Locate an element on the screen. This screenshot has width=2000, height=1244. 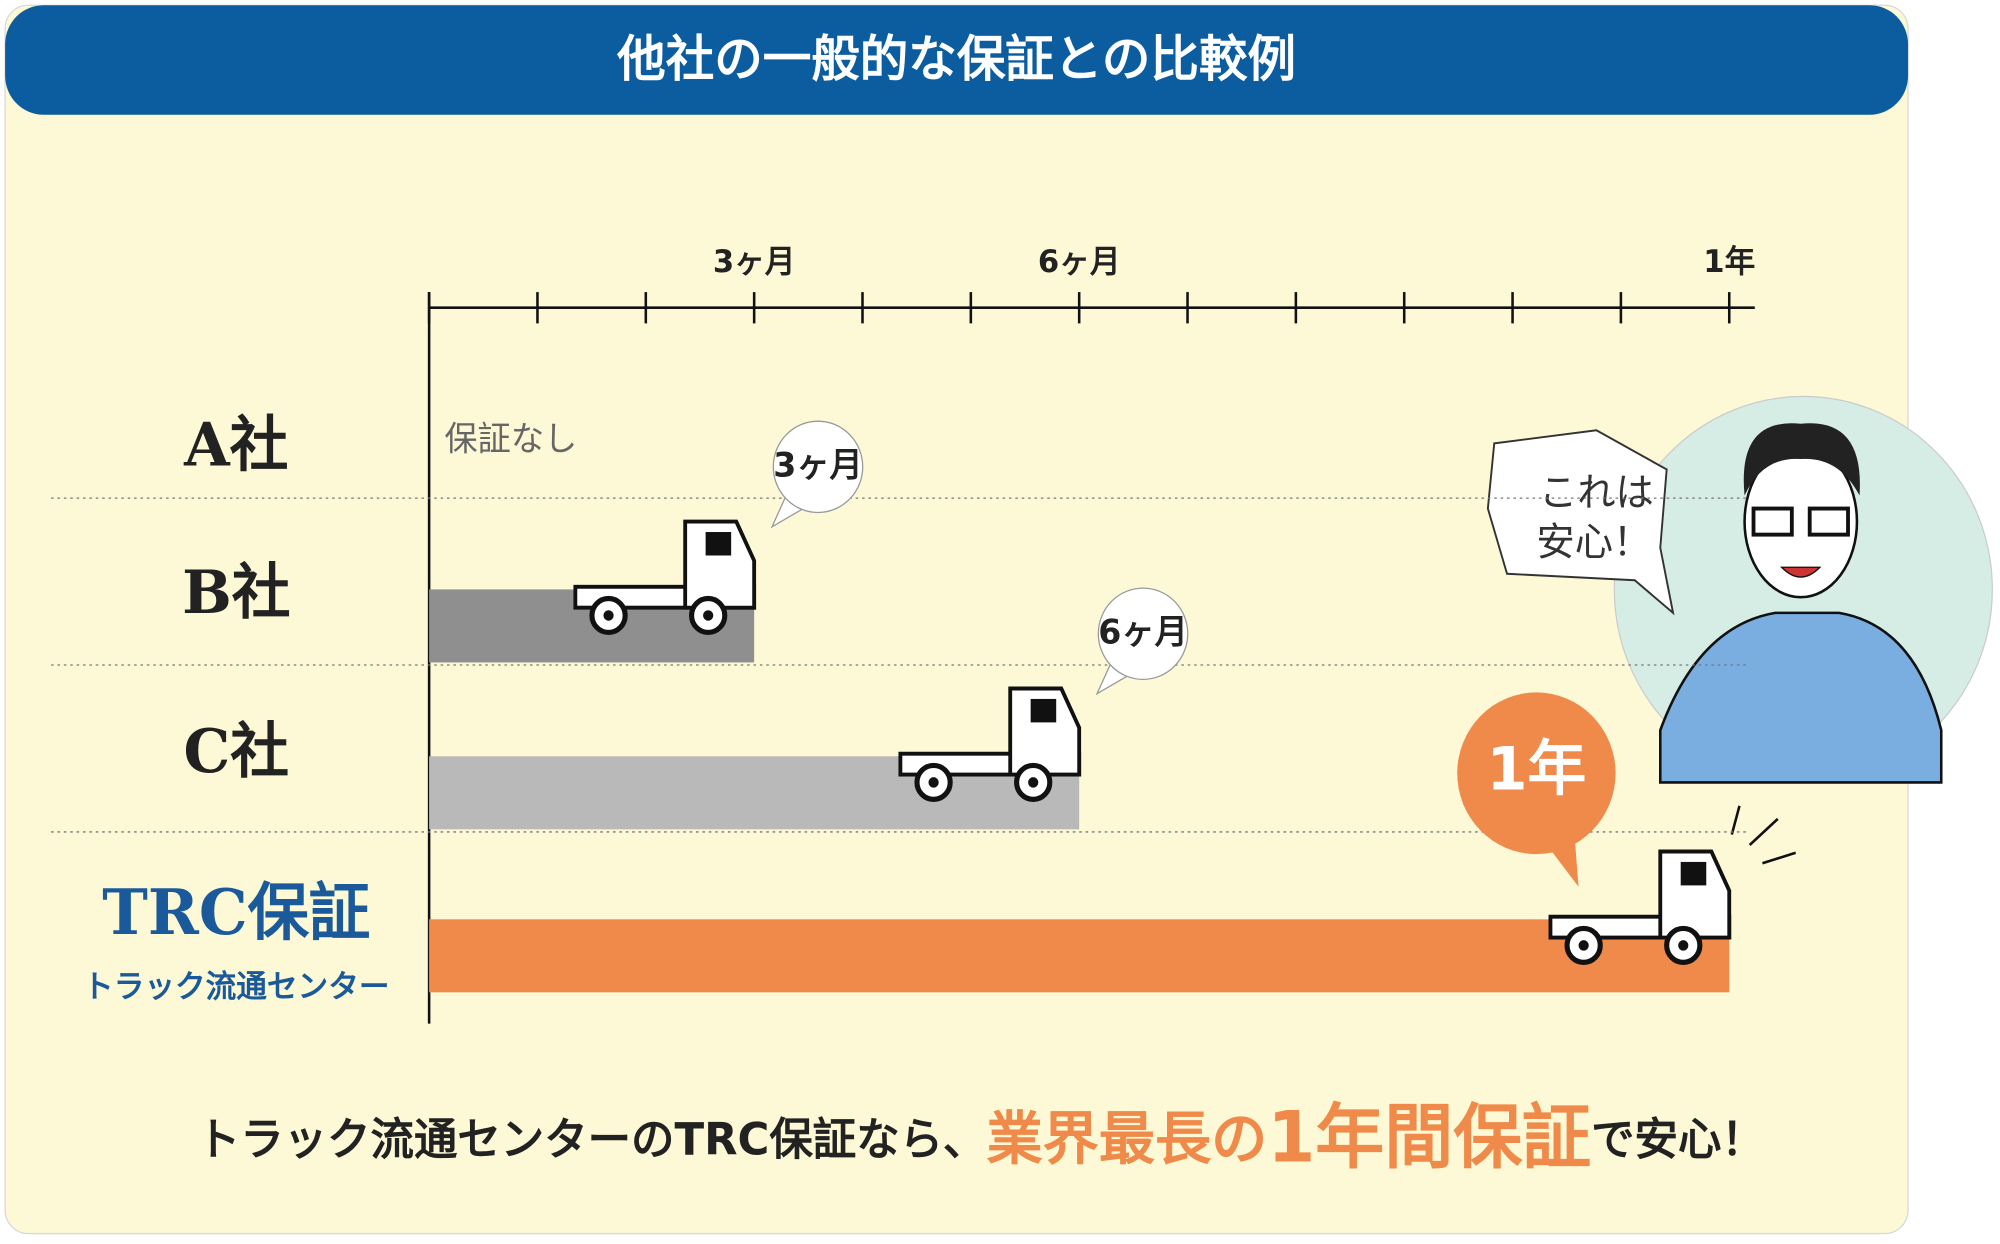
title-bar is located at coordinates (957, 60).